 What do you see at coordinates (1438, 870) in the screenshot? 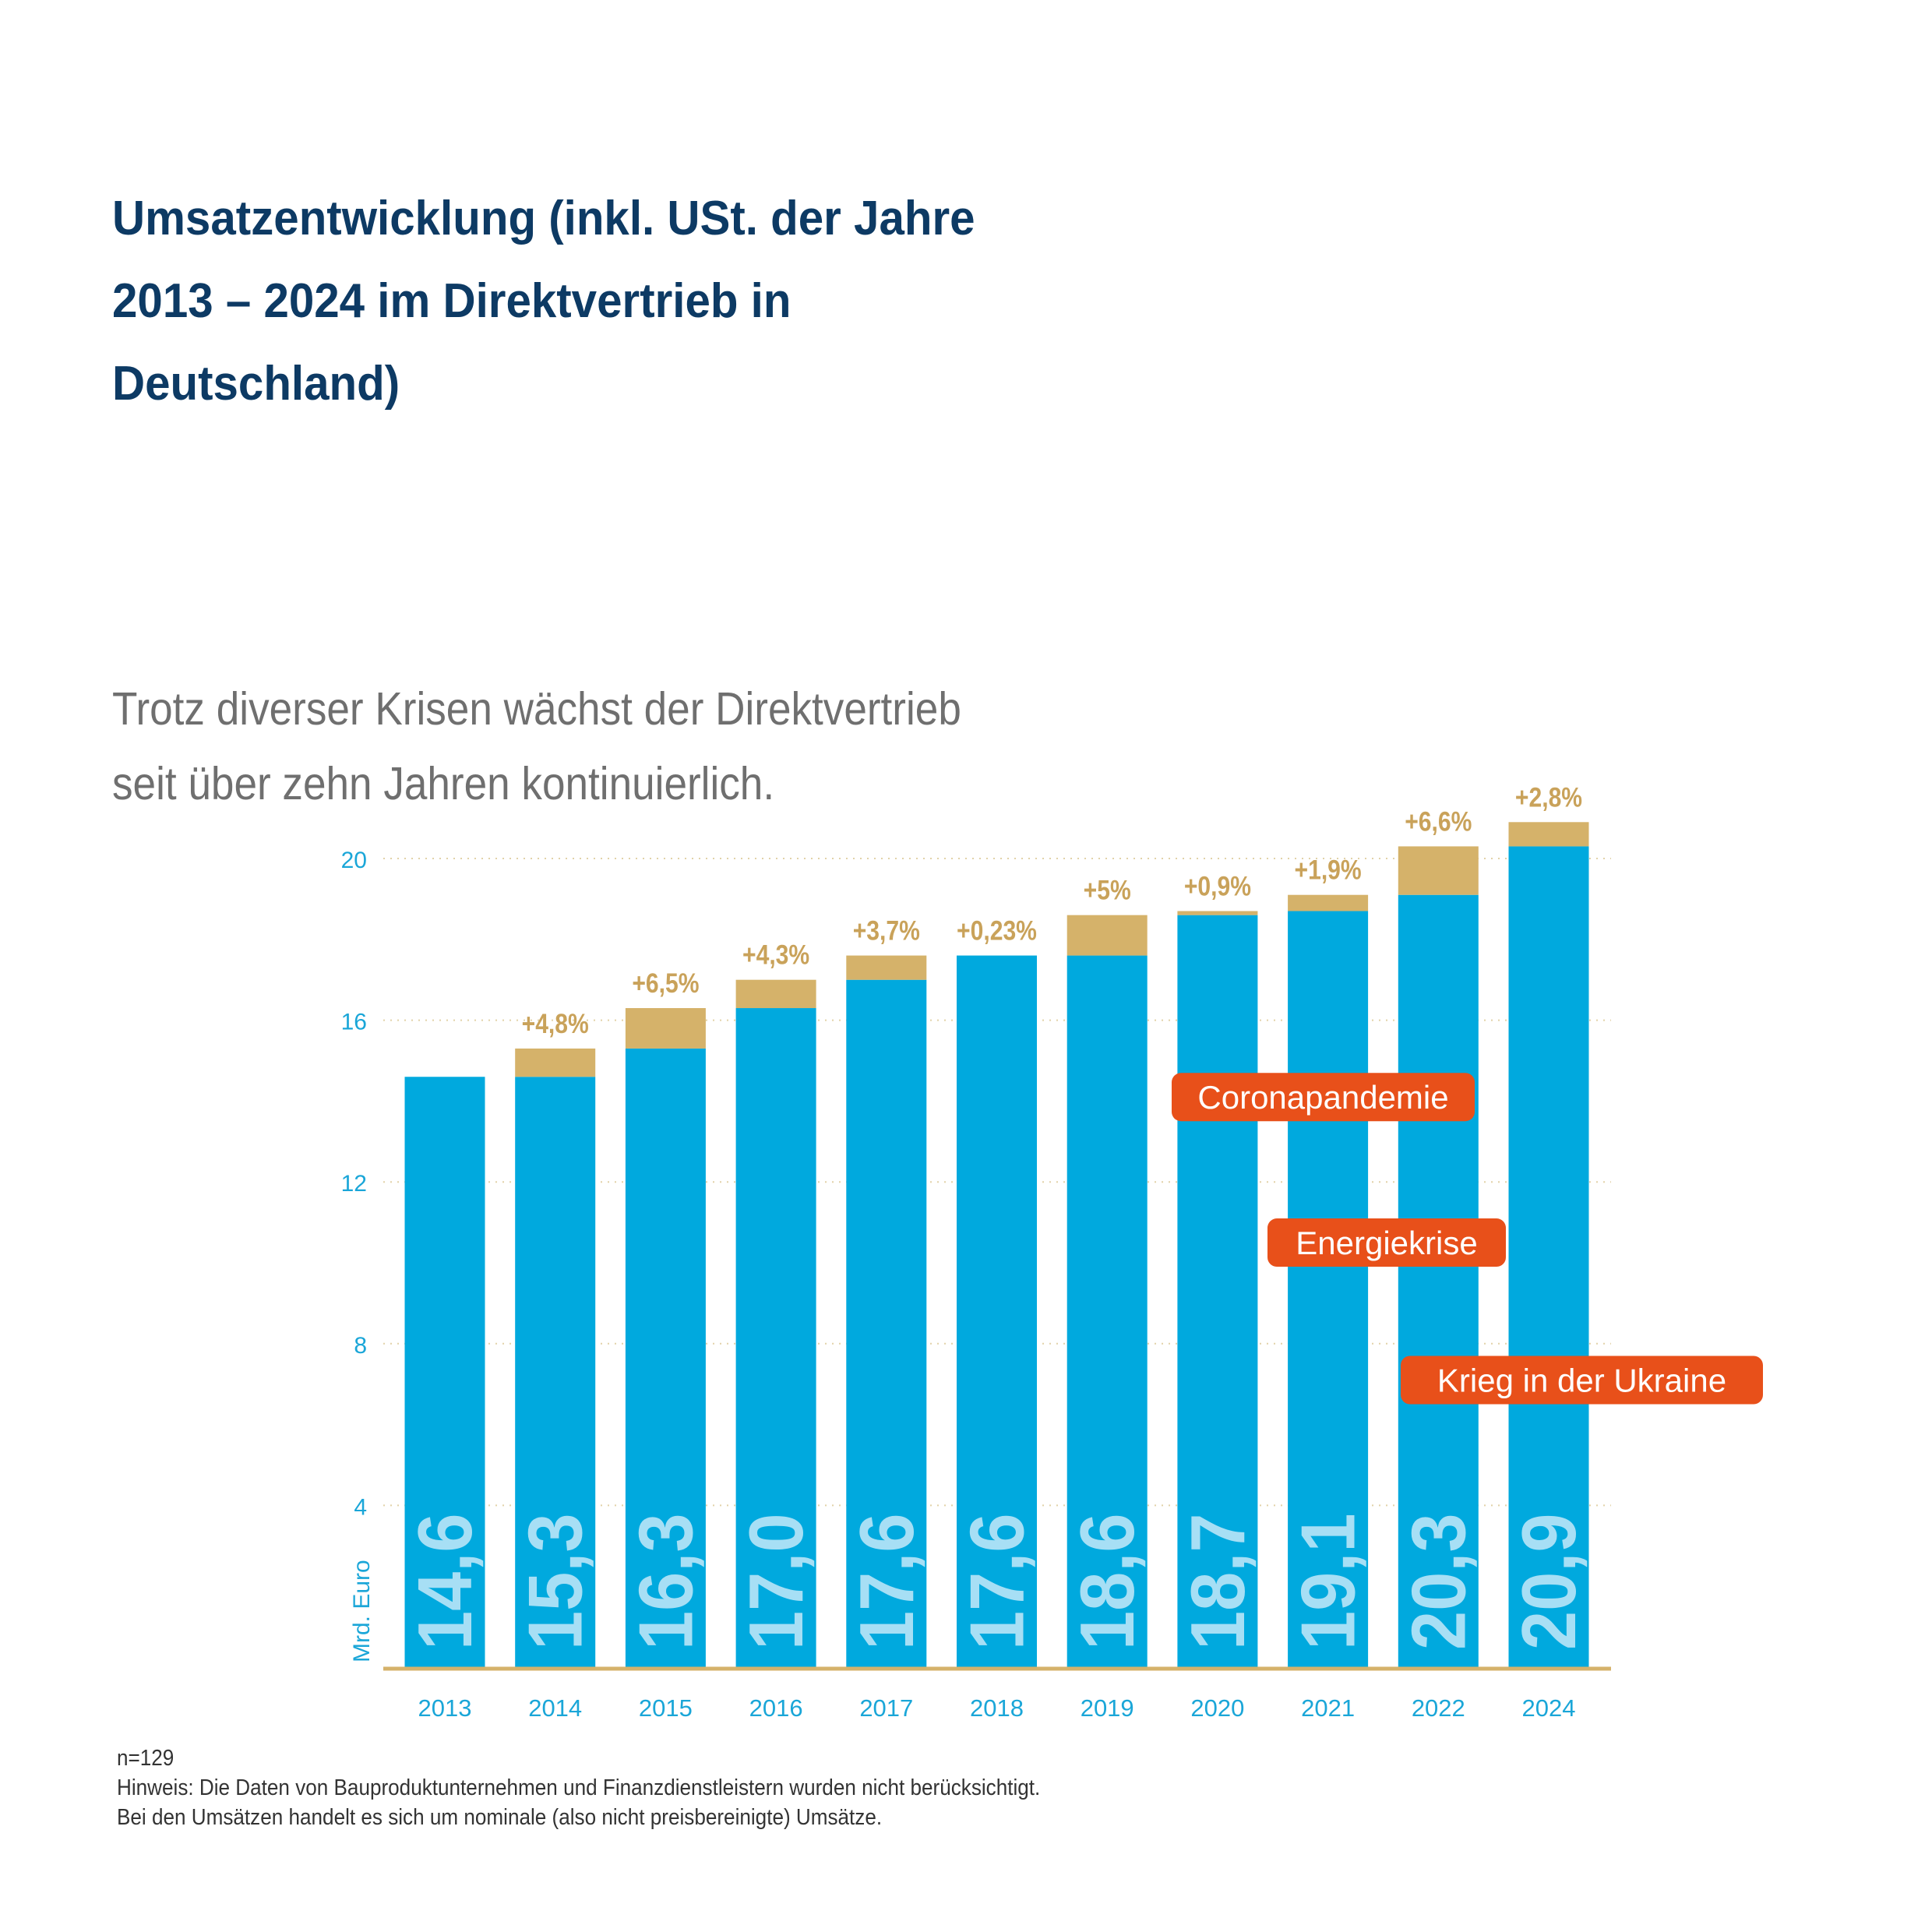
I see `growth-segment-2022` at bounding box center [1438, 870].